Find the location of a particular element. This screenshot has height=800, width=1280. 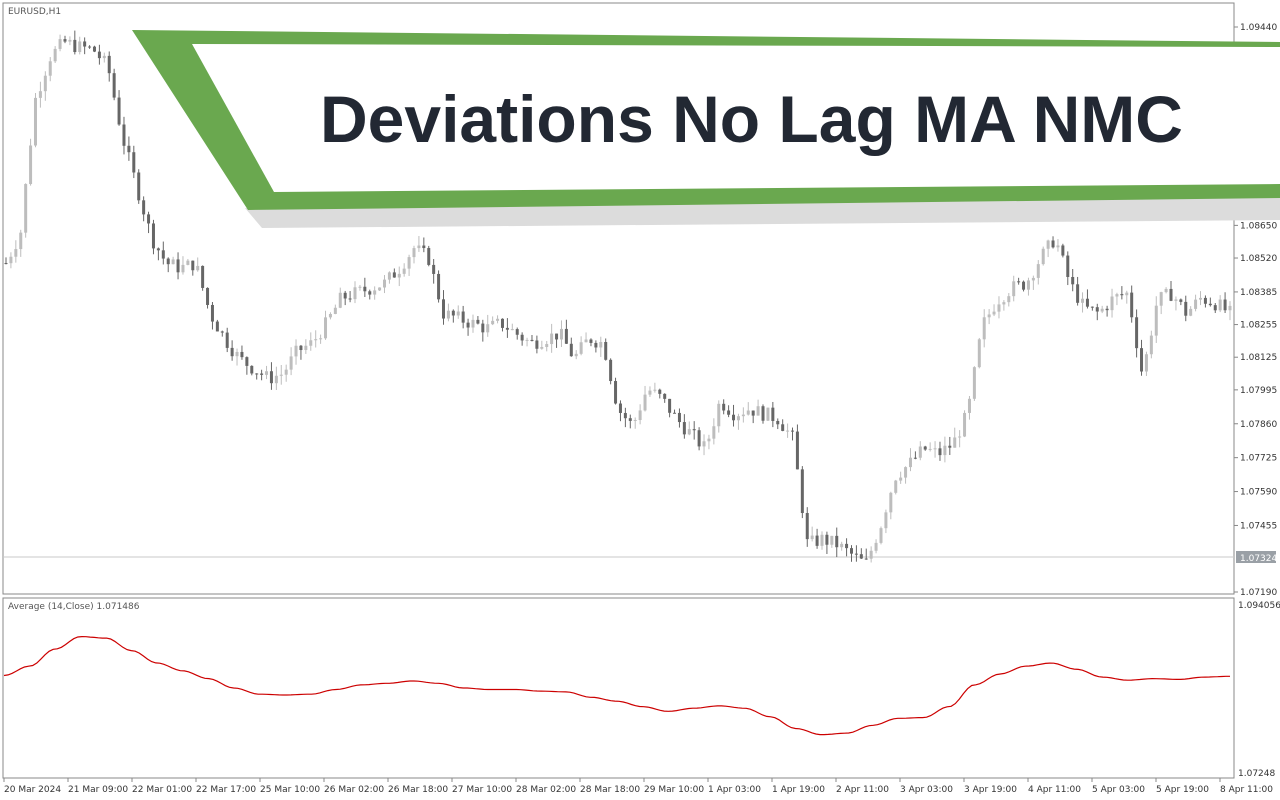

price-tick-label: 1.08125 is located at coordinates (1258, 358).